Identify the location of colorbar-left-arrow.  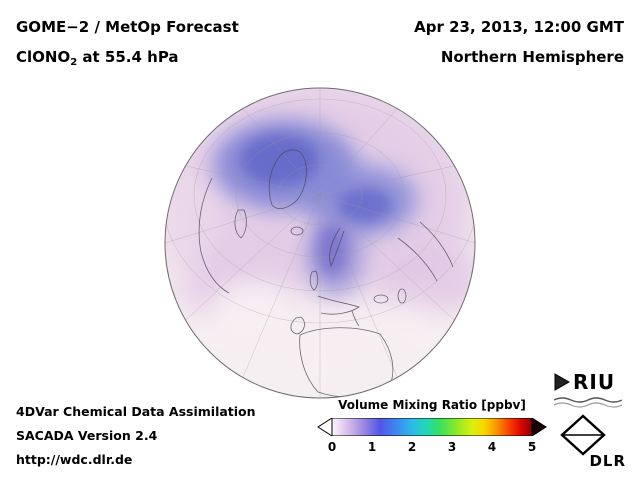
(325, 427).